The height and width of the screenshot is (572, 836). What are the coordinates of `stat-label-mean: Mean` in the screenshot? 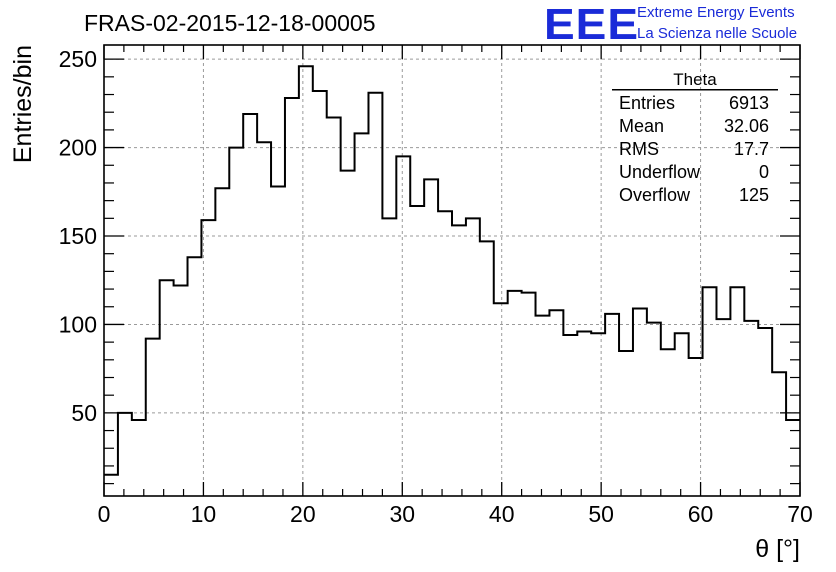 It's located at (642, 126).